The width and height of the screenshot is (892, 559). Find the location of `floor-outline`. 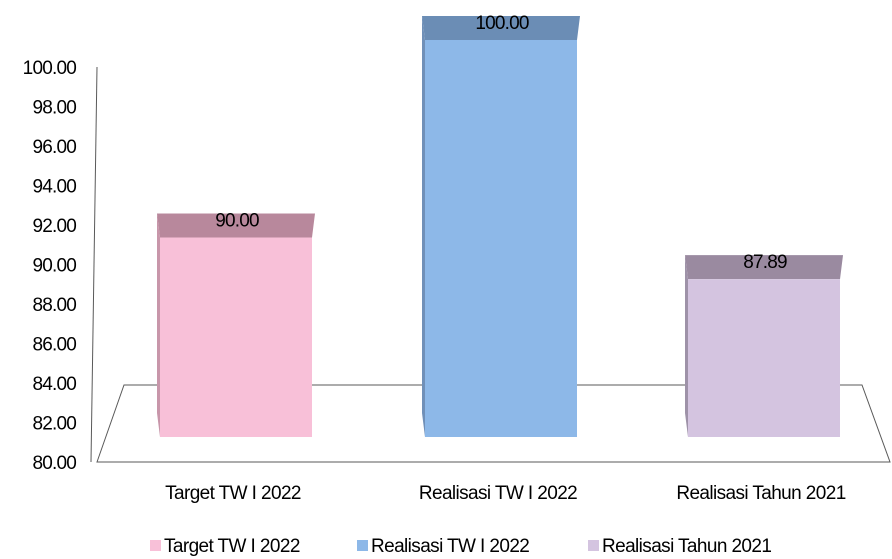

floor-outline is located at coordinates (493, 423).